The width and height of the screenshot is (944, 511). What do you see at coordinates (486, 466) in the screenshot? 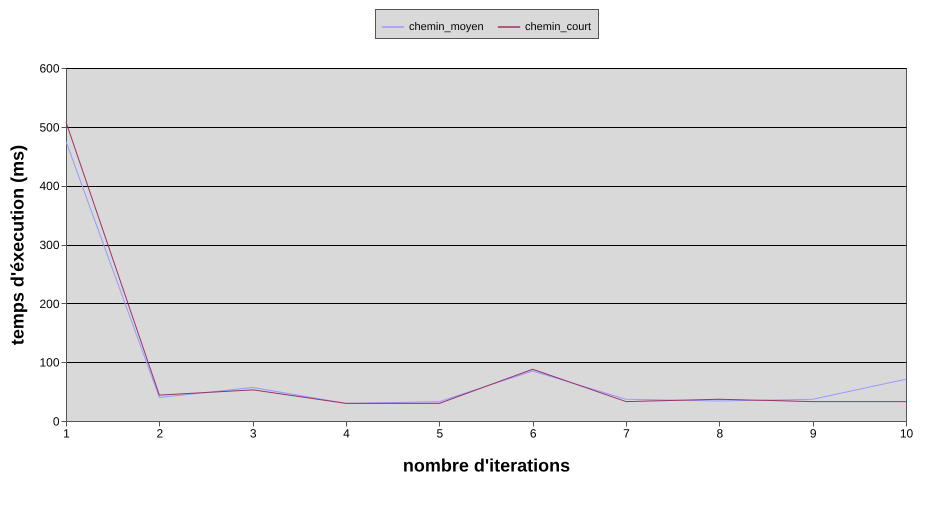
I see `x-axis-title: nombre d'iterations` at bounding box center [486, 466].